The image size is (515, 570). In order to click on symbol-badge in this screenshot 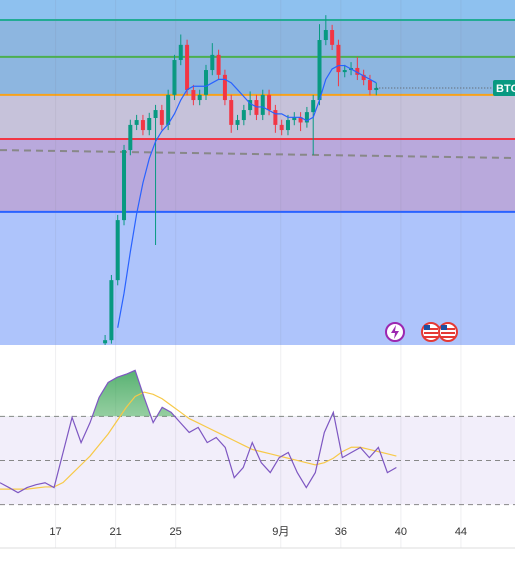, I will do `click(504, 87)`.